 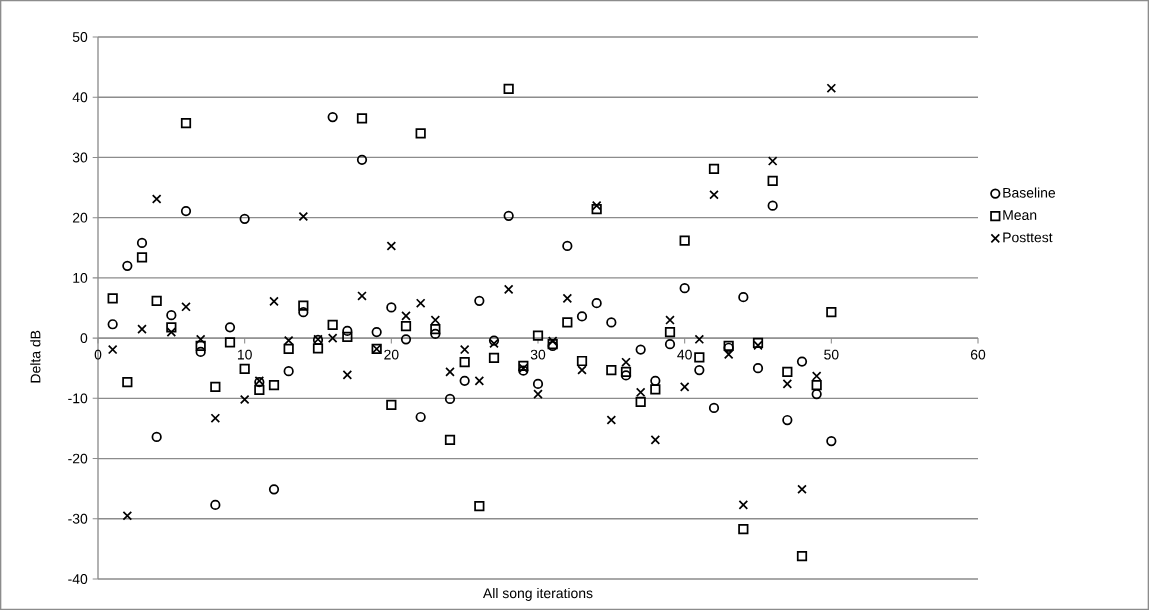 I want to click on y-tick-label: 30, so click(x=80, y=157).